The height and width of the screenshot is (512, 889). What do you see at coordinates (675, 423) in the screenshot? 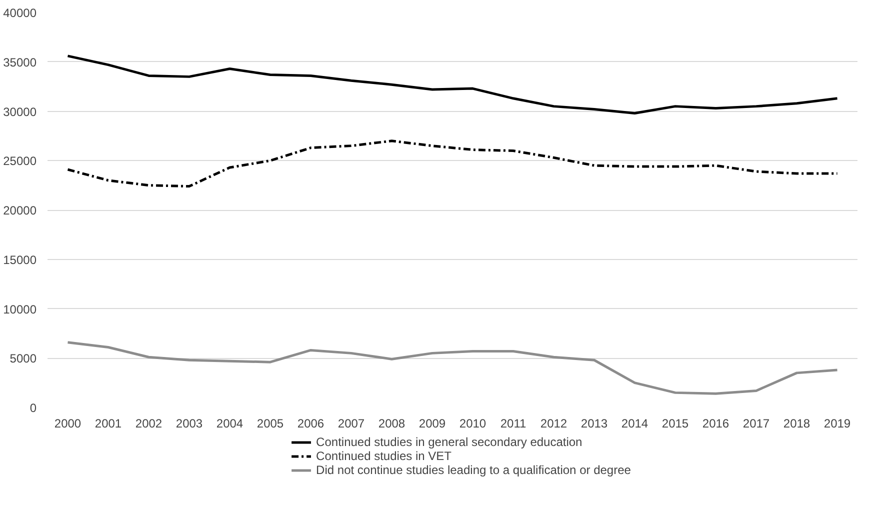
I see `x-tick-label: 2015` at bounding box center [675, 423].